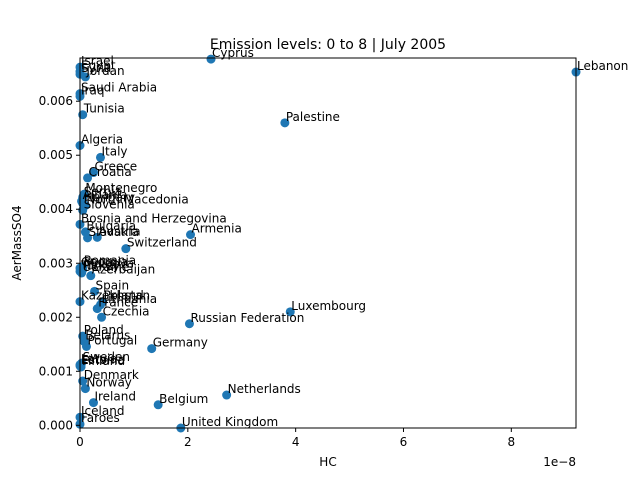 Image resolution: width=640 pixels, height=480 pixels. What do you see at coordinates (17, 242) in the screenshot?
I see `y-axis-label: AerMassSO4` at bounding box center [17, 242].